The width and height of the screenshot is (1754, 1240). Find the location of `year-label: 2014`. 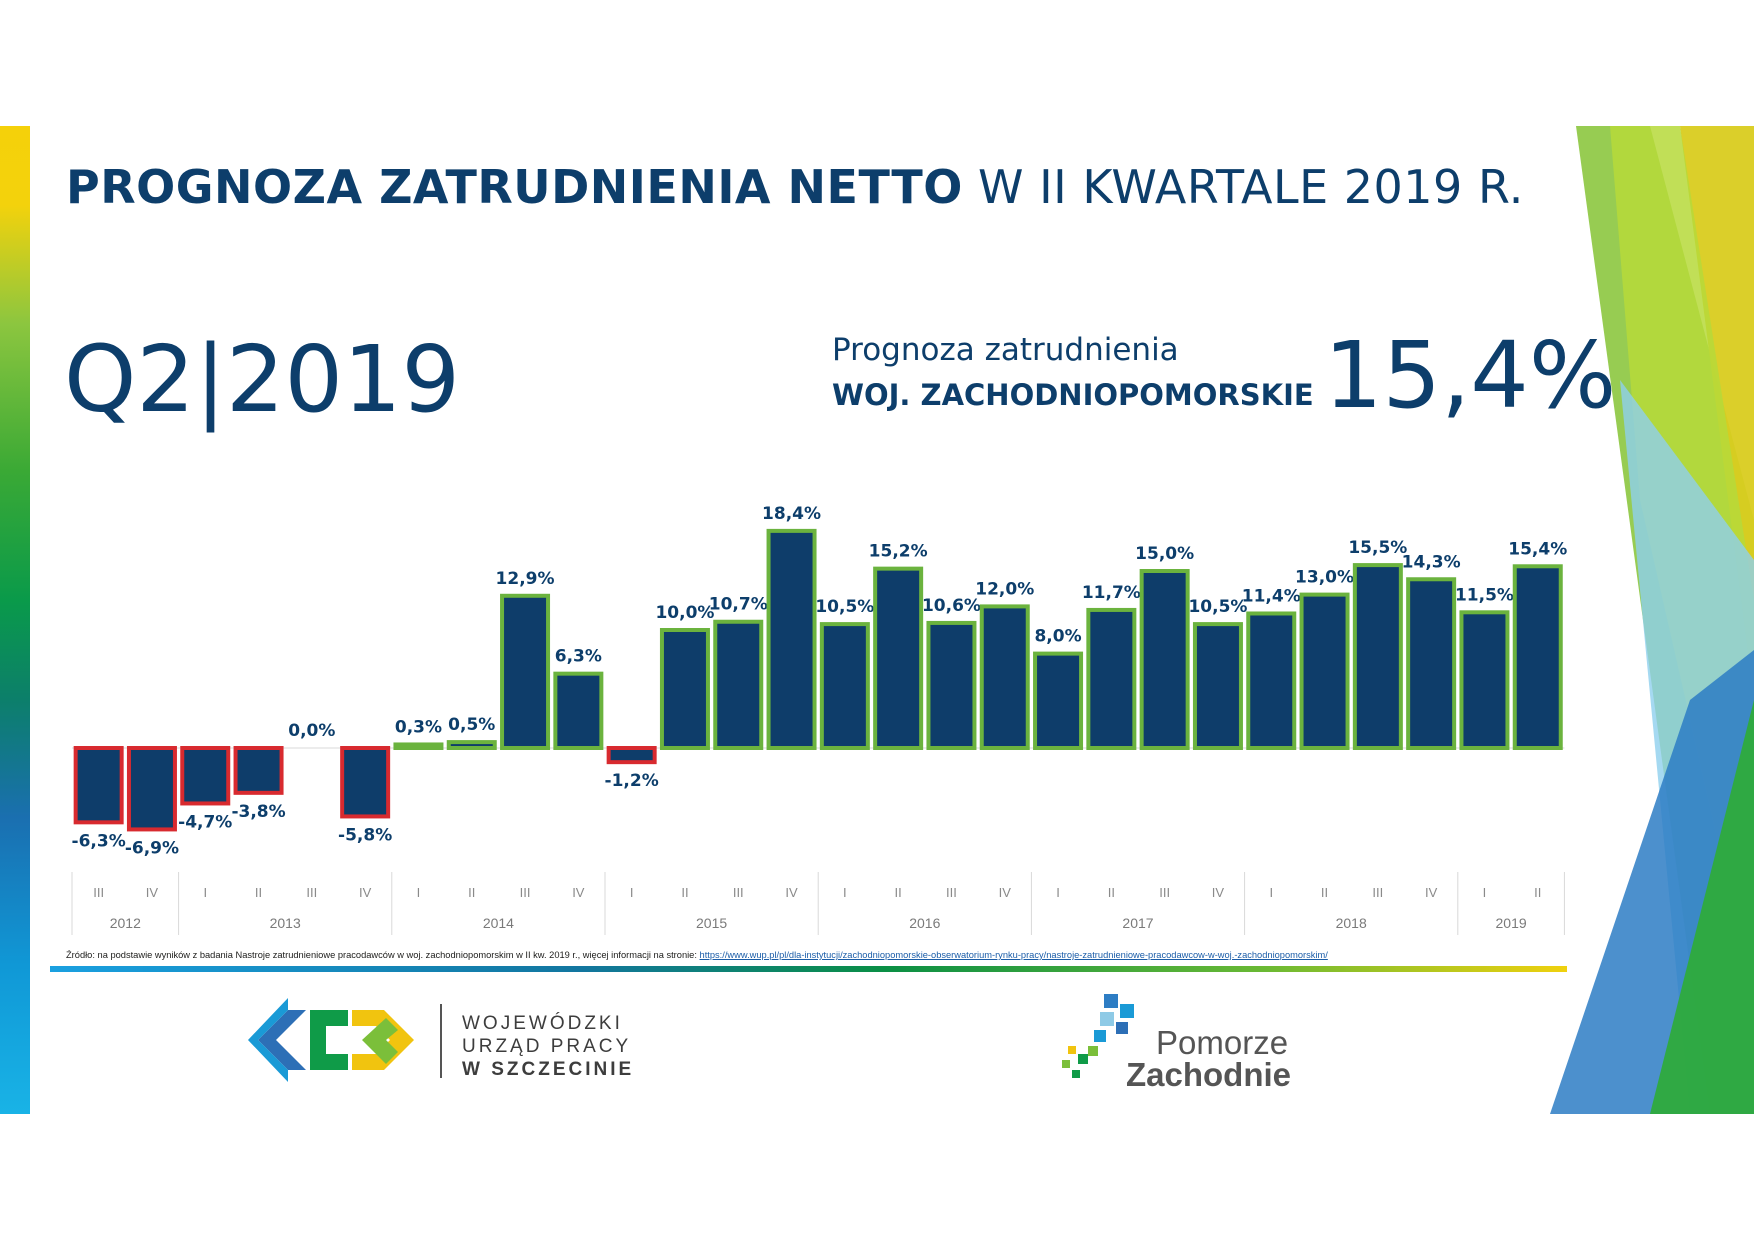

year-label: 2014 is located at coordinates (498, 923).